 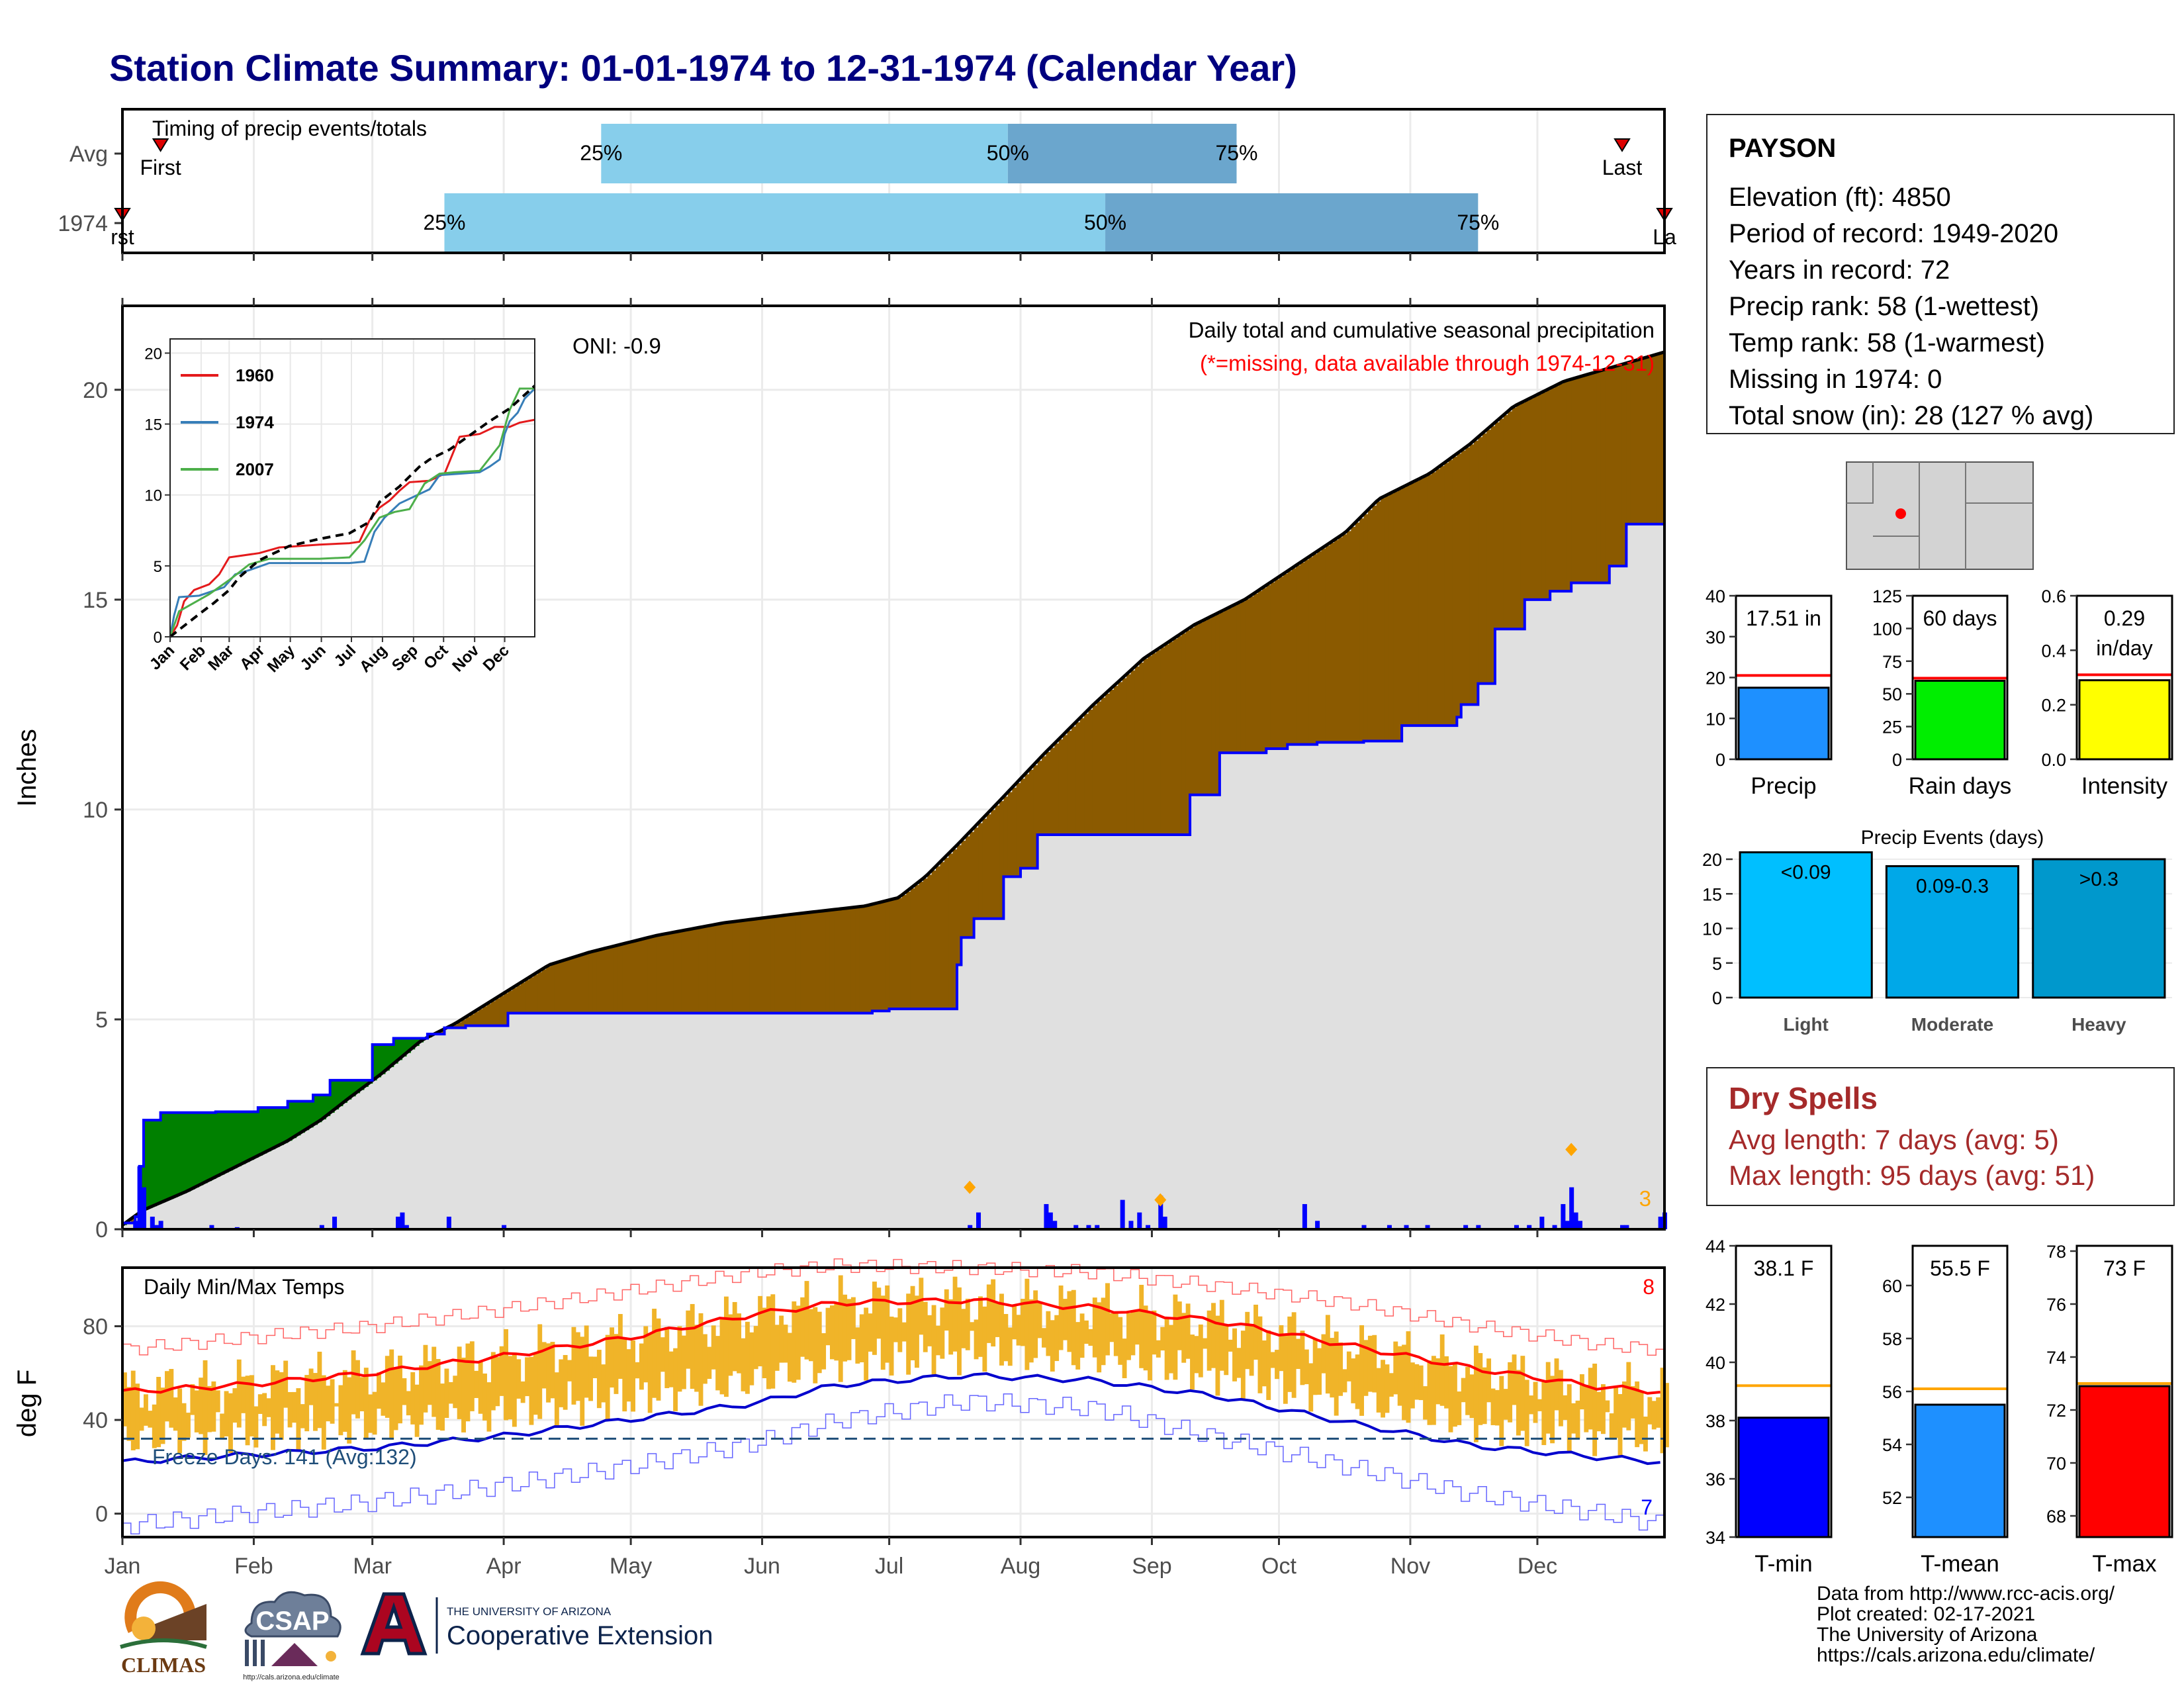 What do you see at coordinates (88, 154) in the screenshot?
I see `timing-row-label: Avg` at bounding box center [88, 154].